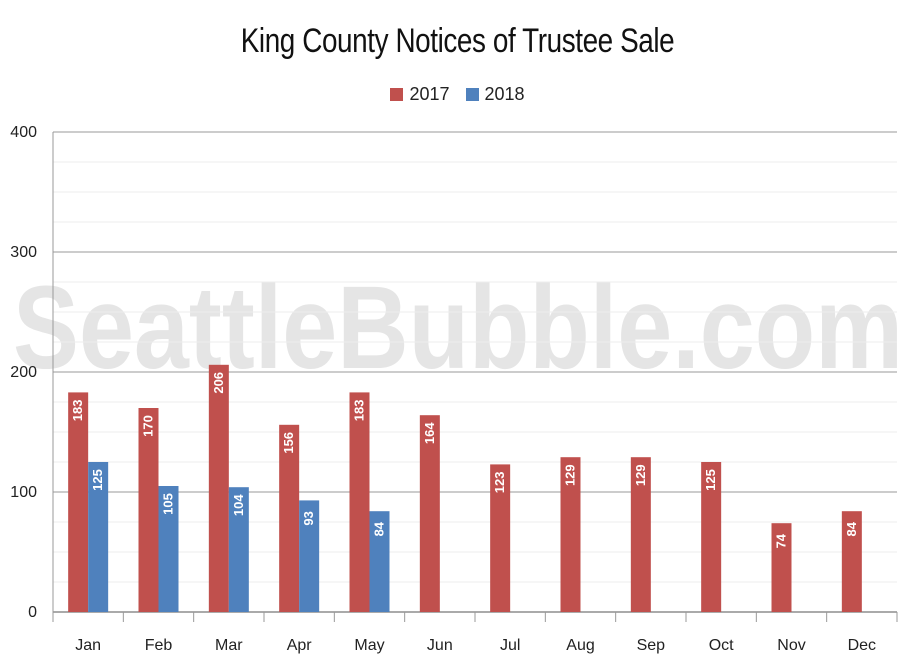 The image size is (915, 666). I want to click on data-label: 206, so click(218, 383).